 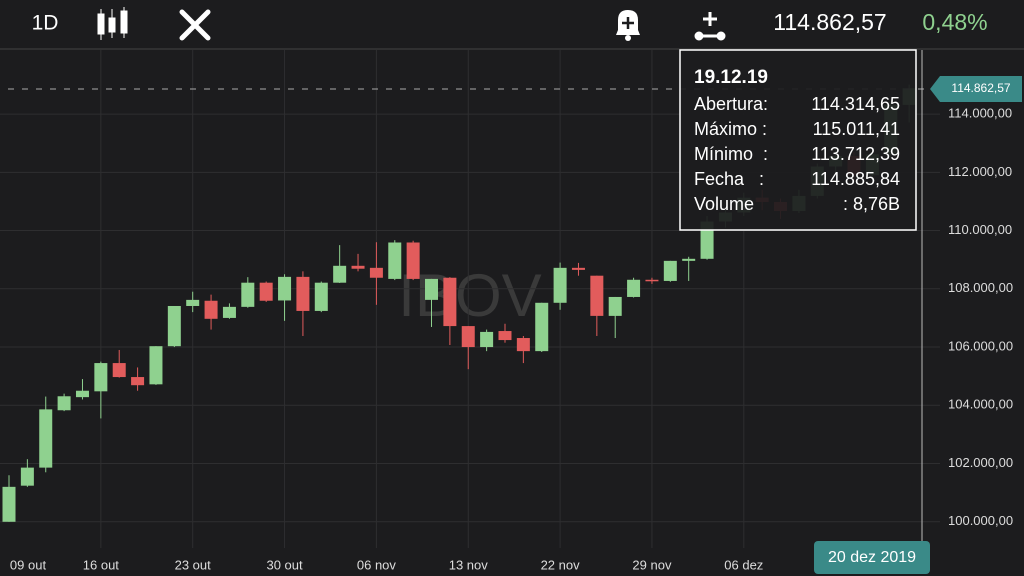 I want to click on tooltip-value: 114.885,84, so click(x=855, y=179).